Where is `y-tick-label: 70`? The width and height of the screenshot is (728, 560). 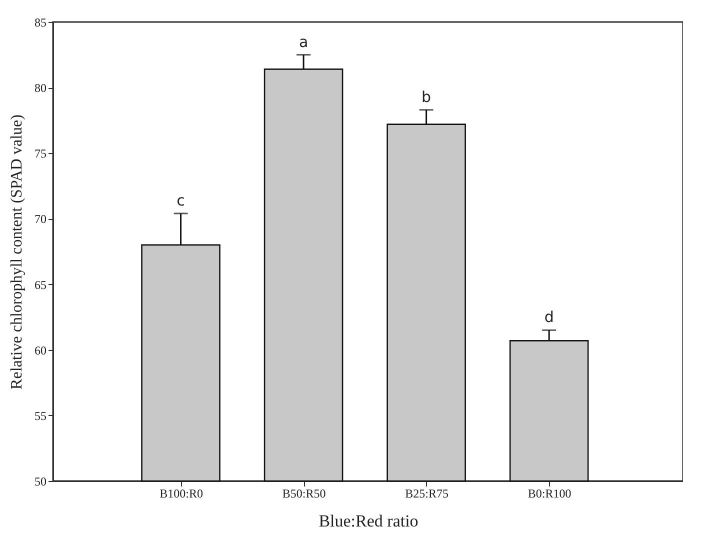 y-tick-label: 70 is located at coordinates (40, 219).